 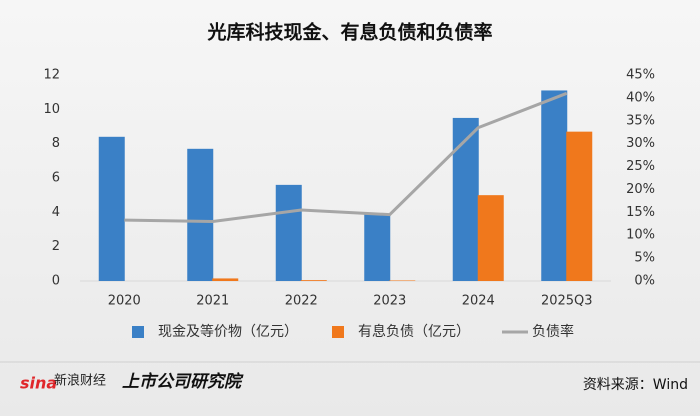 What do you see at coordinates (644, 258) in the screenshot?
I see `y2-tick-label: 5%` at bounding box center [644, 258].